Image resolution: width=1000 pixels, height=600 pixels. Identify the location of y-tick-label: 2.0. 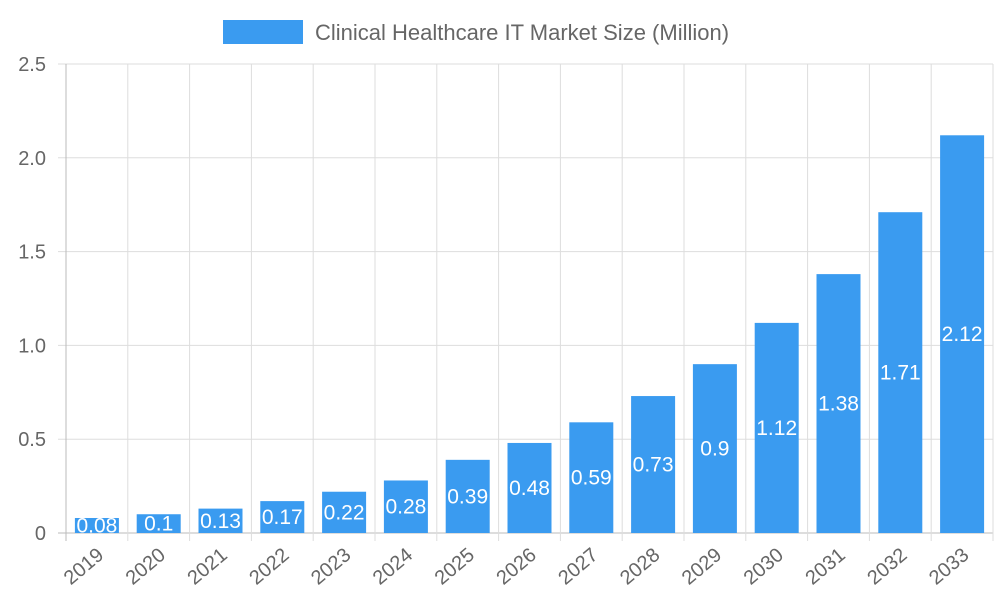
(32, 159).